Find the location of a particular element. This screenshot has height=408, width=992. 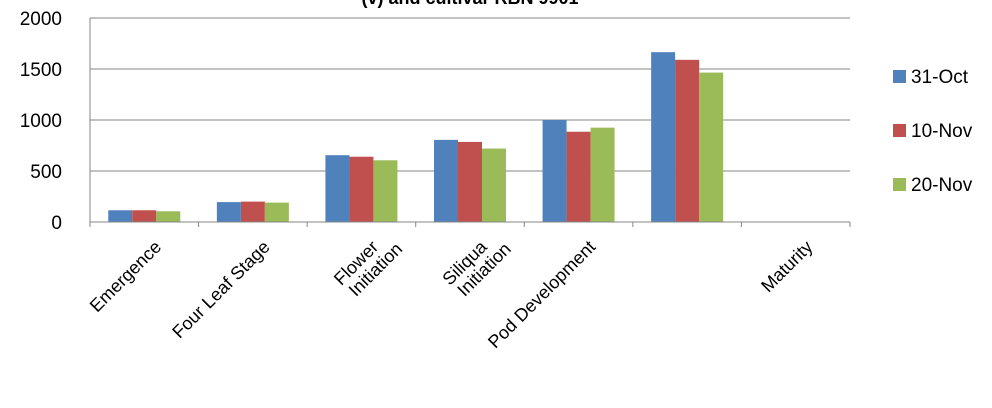

x-tick-label: Maturity is located at coordinates (786, 266).